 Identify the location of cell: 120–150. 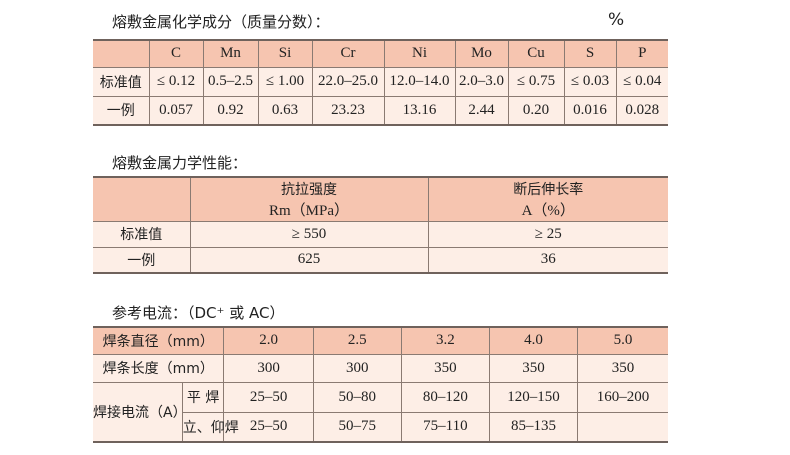
(533, 397).